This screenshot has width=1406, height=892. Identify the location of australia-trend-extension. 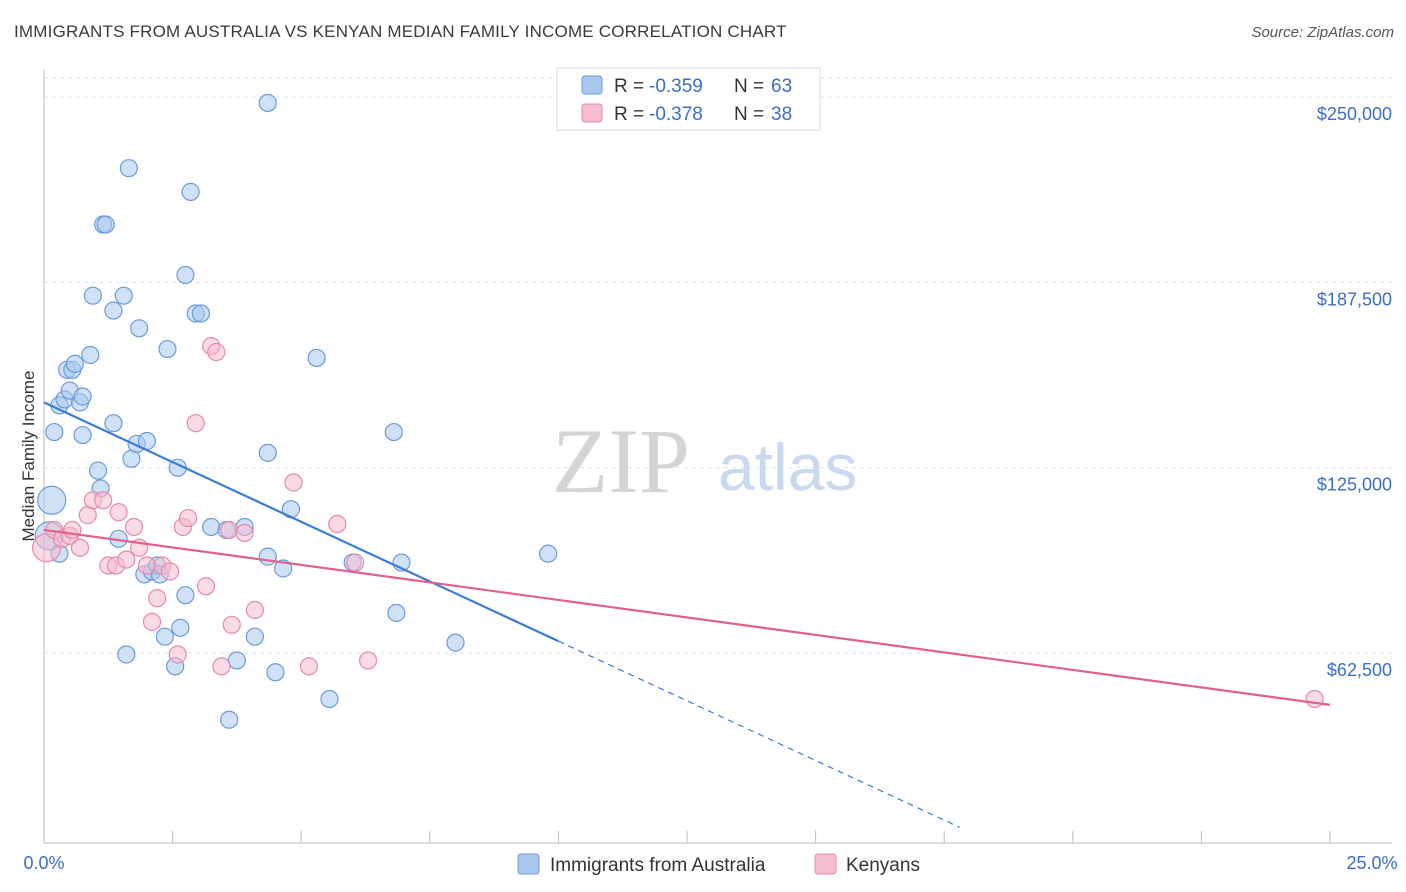
(759, 734).